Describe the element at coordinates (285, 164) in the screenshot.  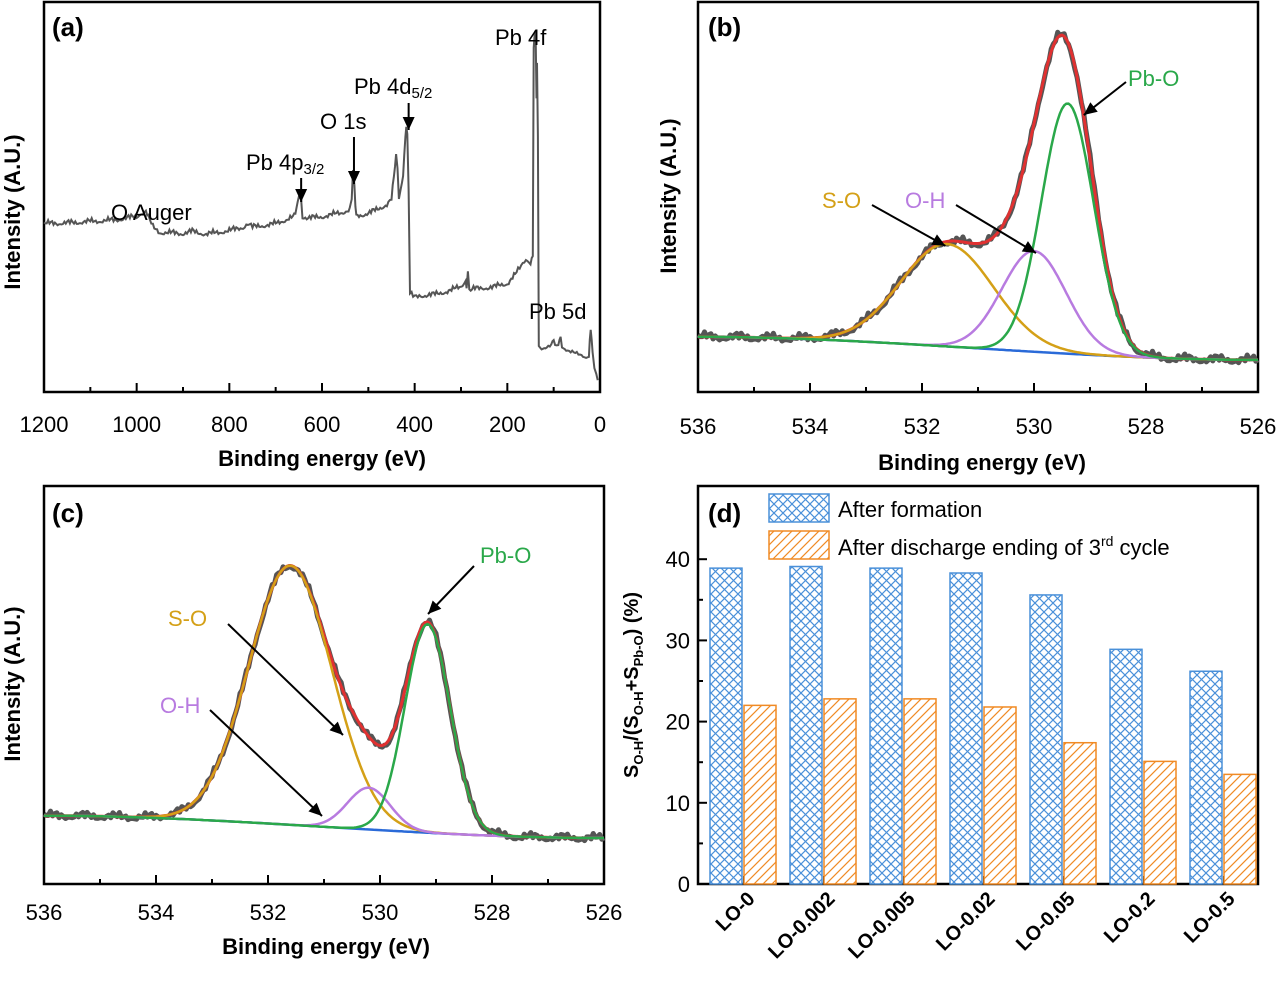
I see `annotation-pb-4p: Pb 4p3/2` at that location.